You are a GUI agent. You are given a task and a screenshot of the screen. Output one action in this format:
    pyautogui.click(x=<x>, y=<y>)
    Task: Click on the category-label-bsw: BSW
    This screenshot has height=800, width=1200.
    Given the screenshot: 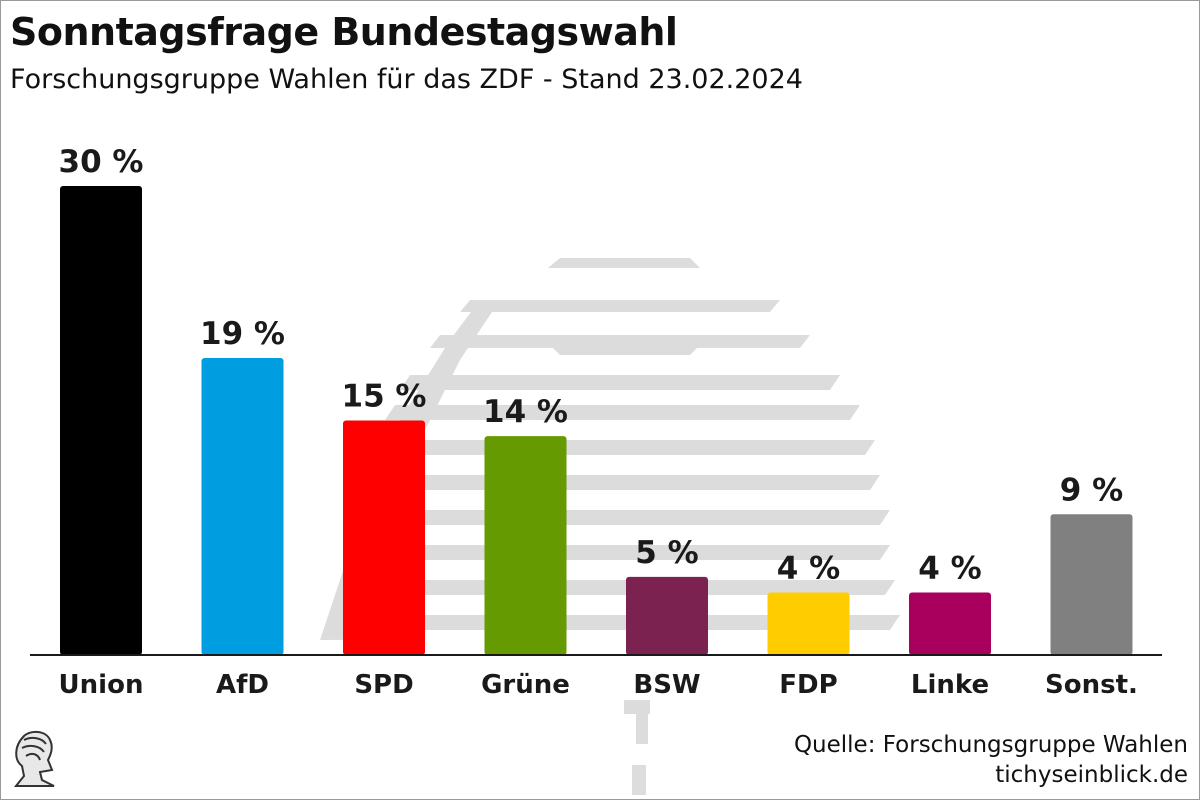 What is the action you would take?
    pyautogui.click(x=666, y=685)
    